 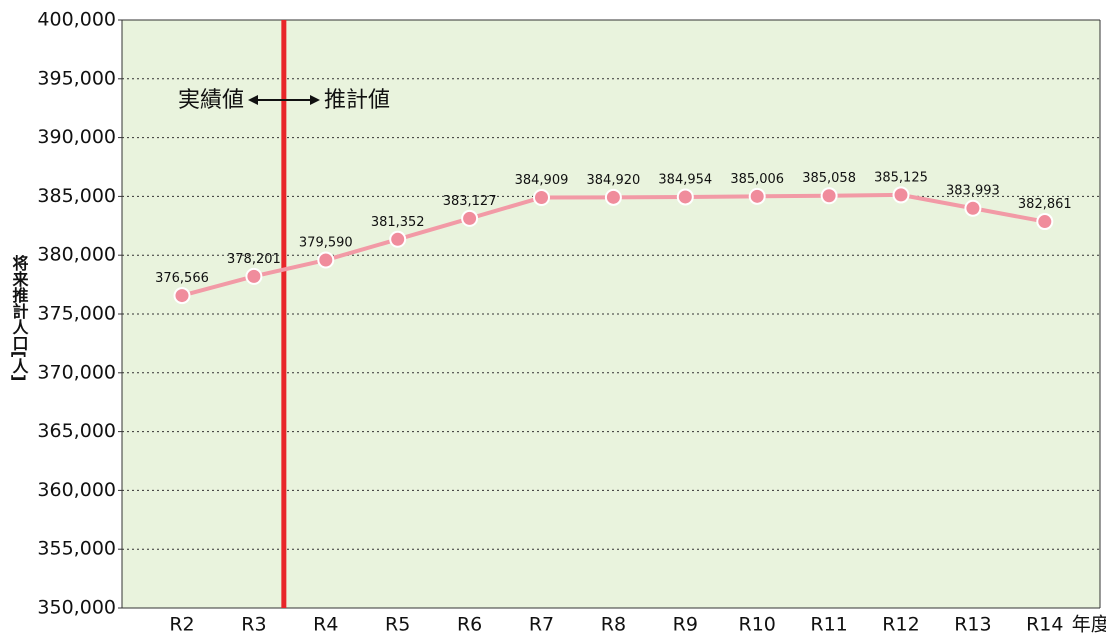 I want to click on x-tick-label: R11, so click(x=828, y=624).